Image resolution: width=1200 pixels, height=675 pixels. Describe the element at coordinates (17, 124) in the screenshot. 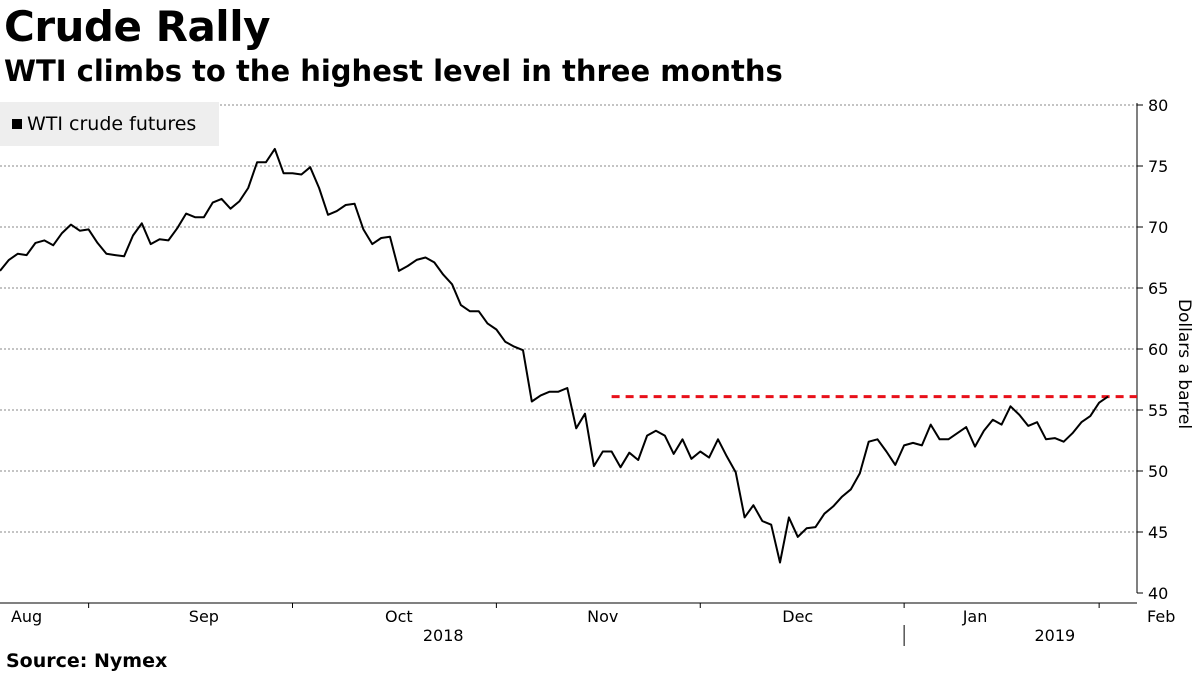

I see `legend-swatch-icon` at that location.